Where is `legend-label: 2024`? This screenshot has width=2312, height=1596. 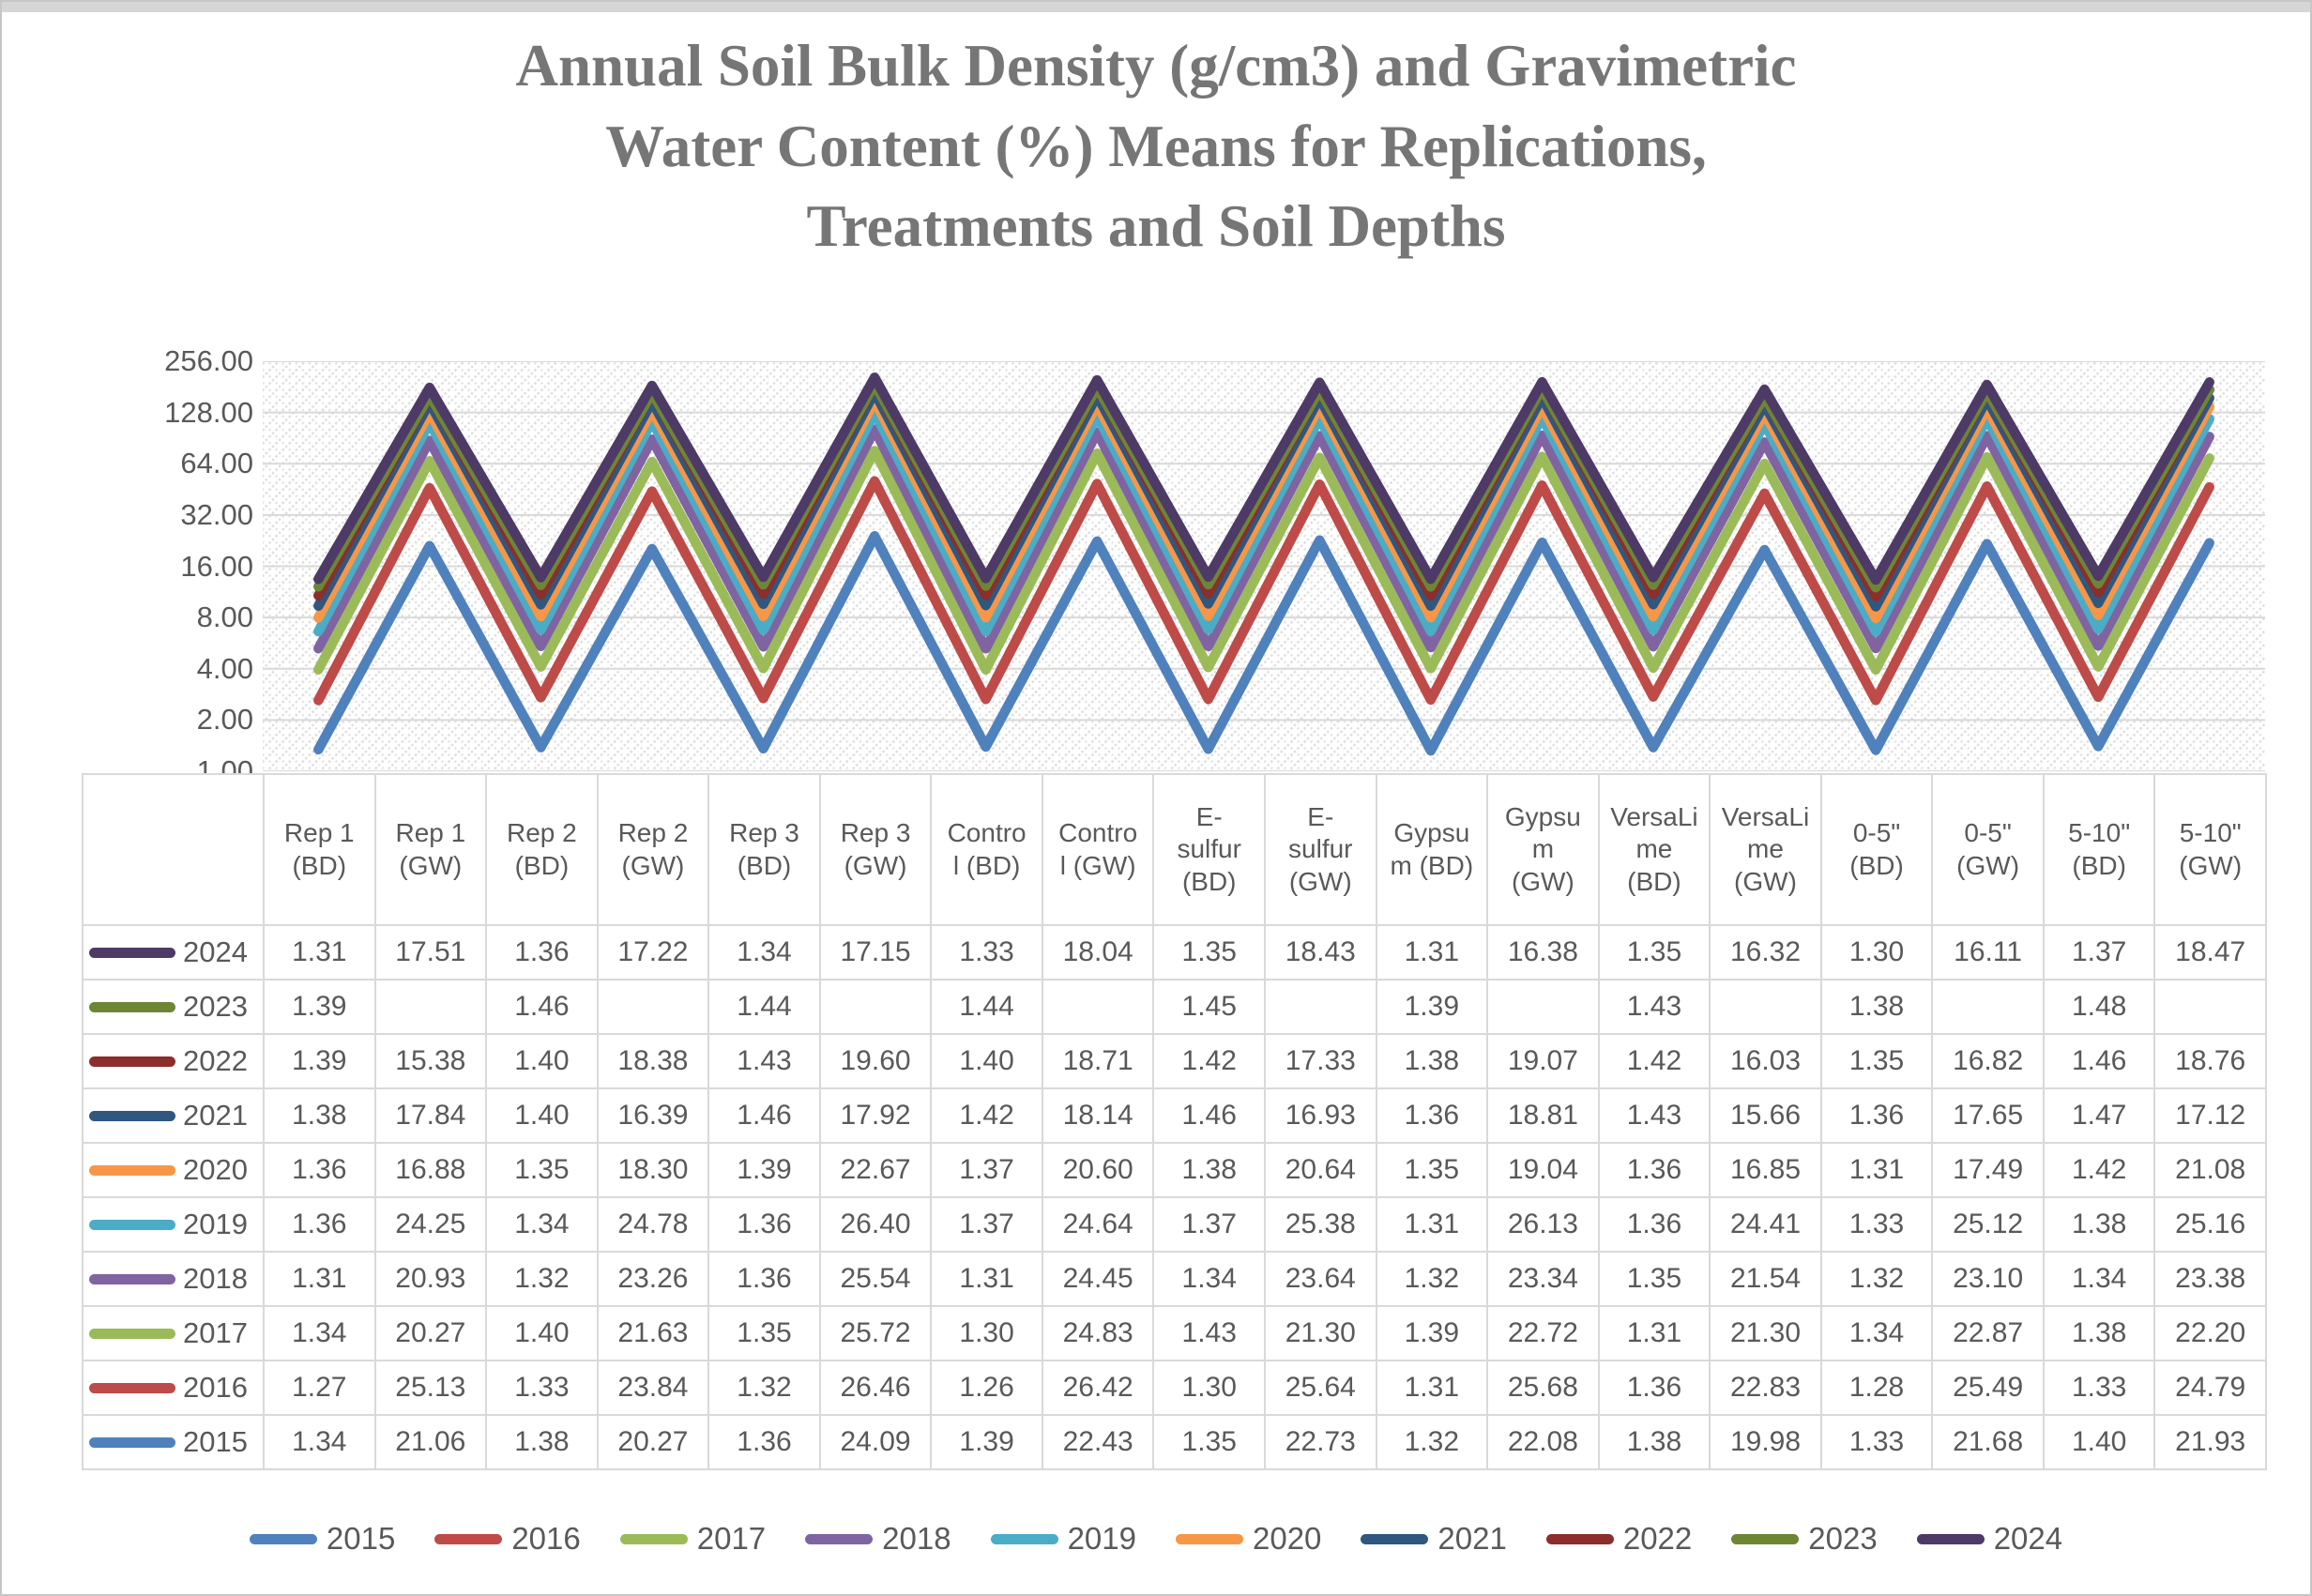 legend-label: 2024 is located at coordinates (2028, 1539).